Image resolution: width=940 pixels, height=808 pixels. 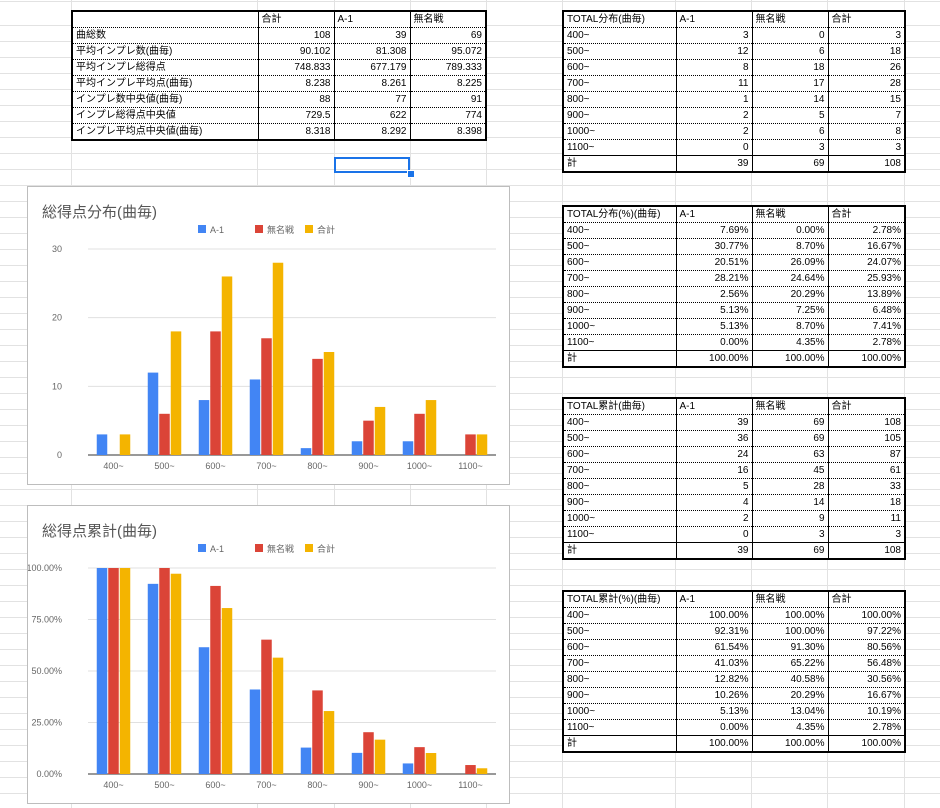 What do you see at coordinates (448, 131) in the screenshot?
I see `value-cell: 8.398` at bounding box center [448, 131].